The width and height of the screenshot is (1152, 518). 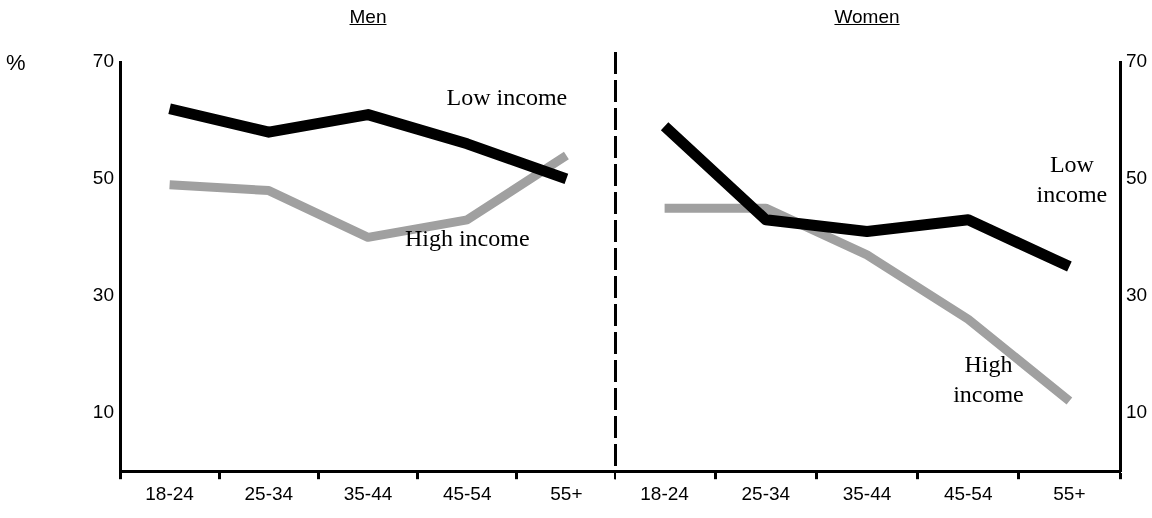 I want to click on y2-tick-label: 30, so click(x=1137, y=295).